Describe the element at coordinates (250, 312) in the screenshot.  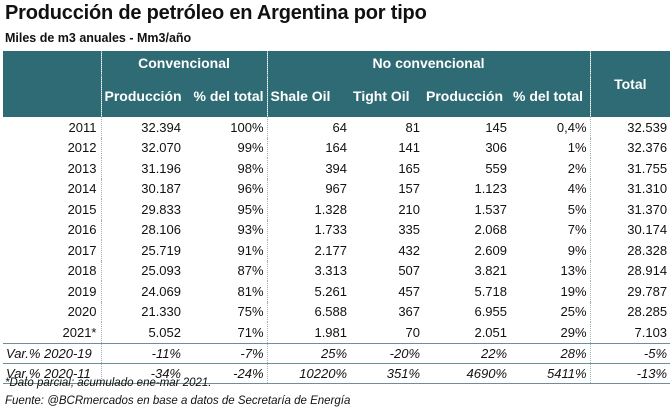
I see `cell-conv-pct: 75%` at that location.